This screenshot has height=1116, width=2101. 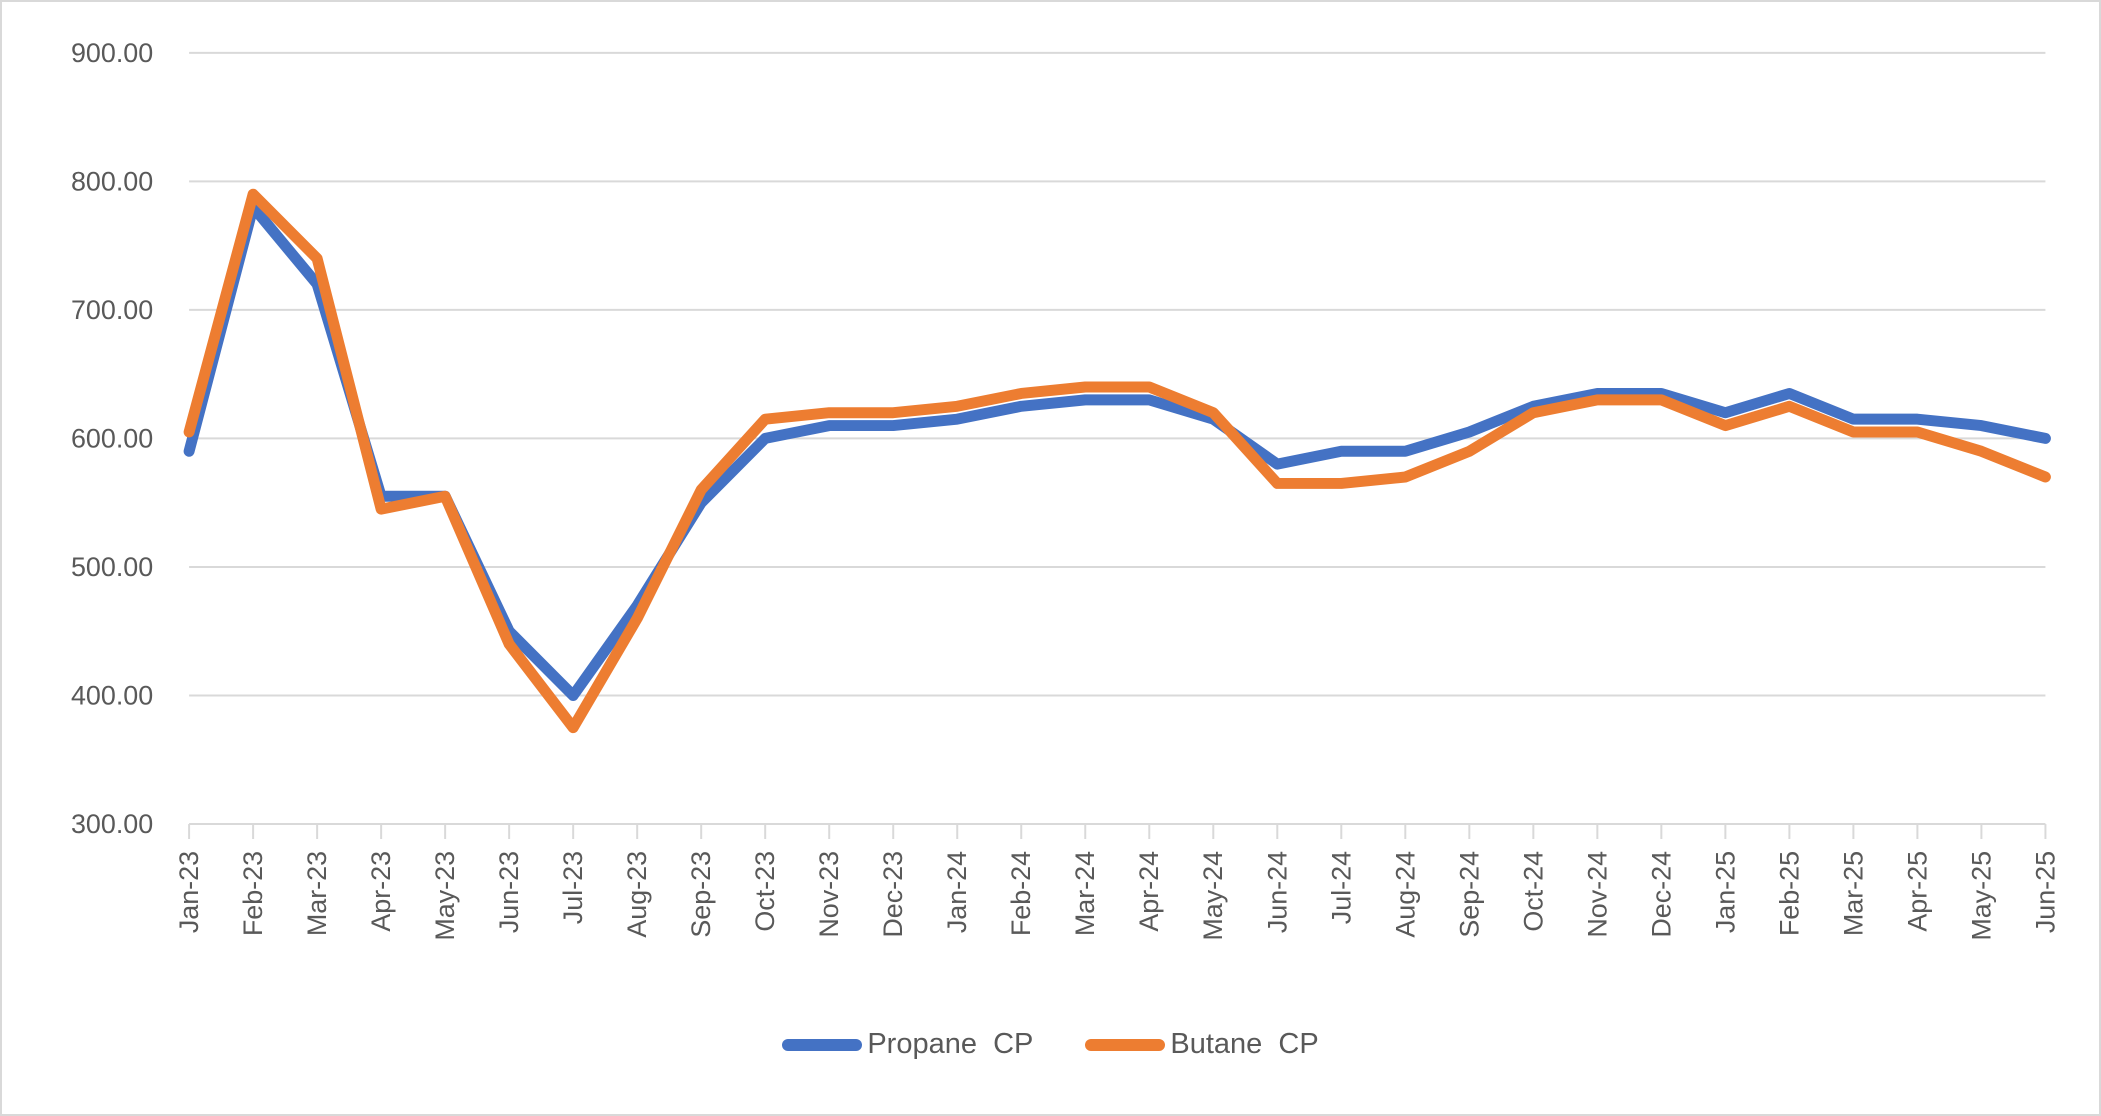 I want to click on legend-item-butane: Butane CP, so click(x=1202, y=1044).